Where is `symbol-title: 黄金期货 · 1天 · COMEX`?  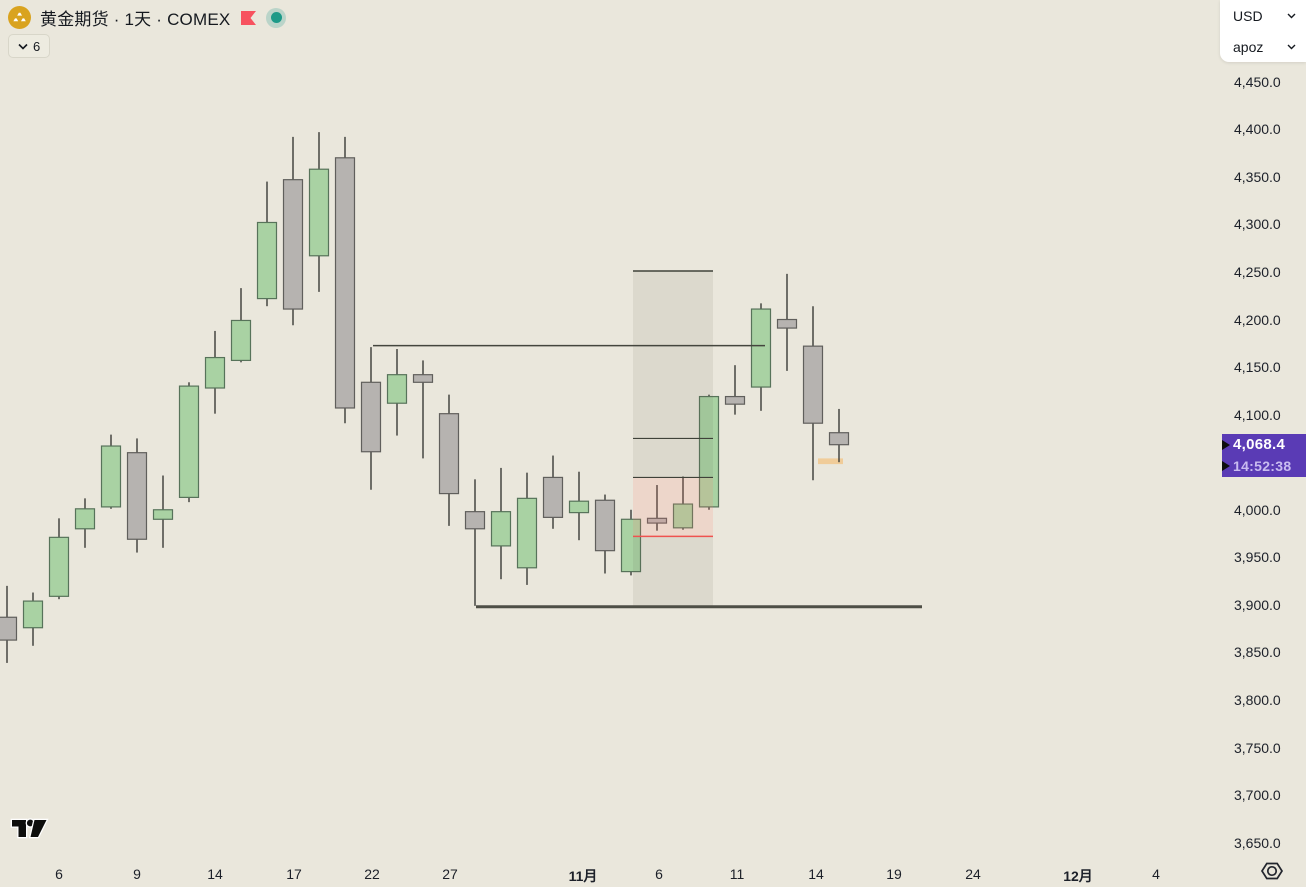 symbol-title: 黄金期货 · 1天 · COMEX is located at coordinates (135, 19).